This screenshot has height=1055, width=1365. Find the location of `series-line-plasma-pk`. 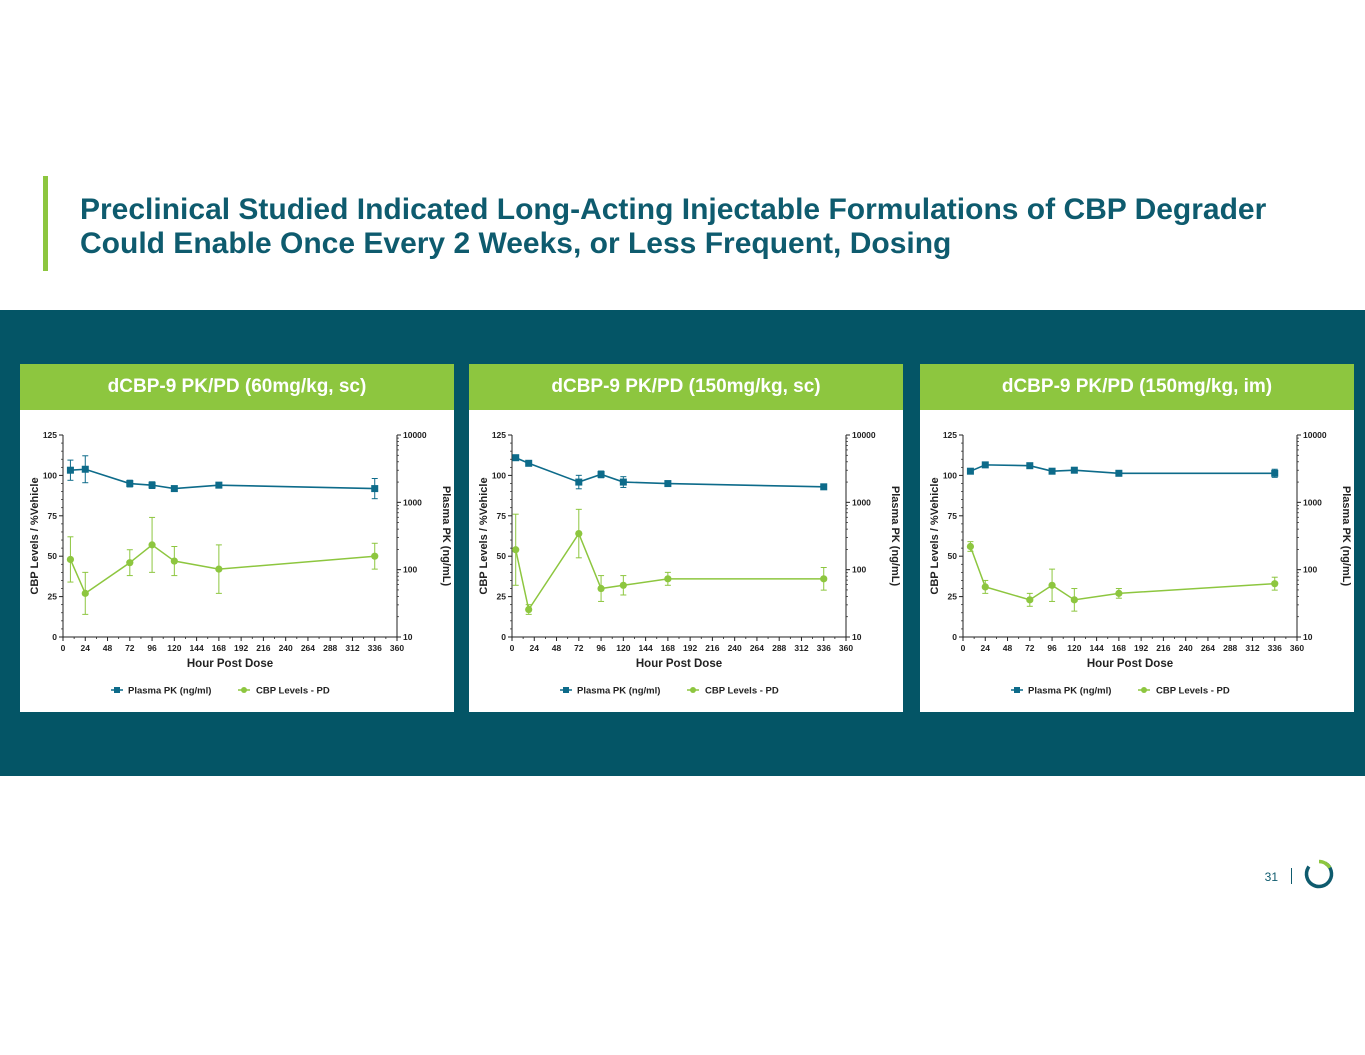

series-line-plasma-pk is located at coordinates (1122, 469).